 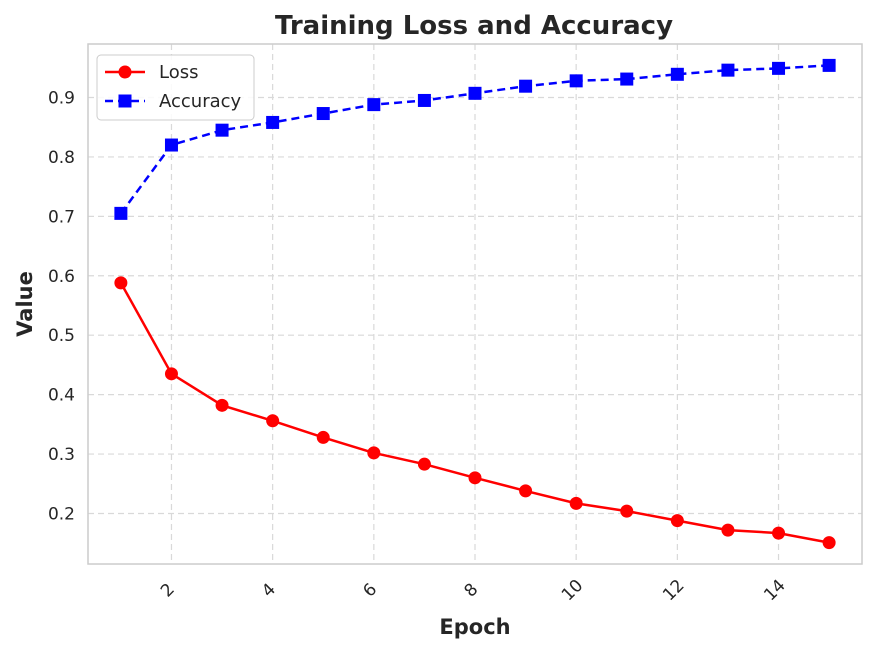 What do you see at coordinates (269, 591) in the screenshot?
I see `x-tick-label: 4` at bounding box center [269, 591].